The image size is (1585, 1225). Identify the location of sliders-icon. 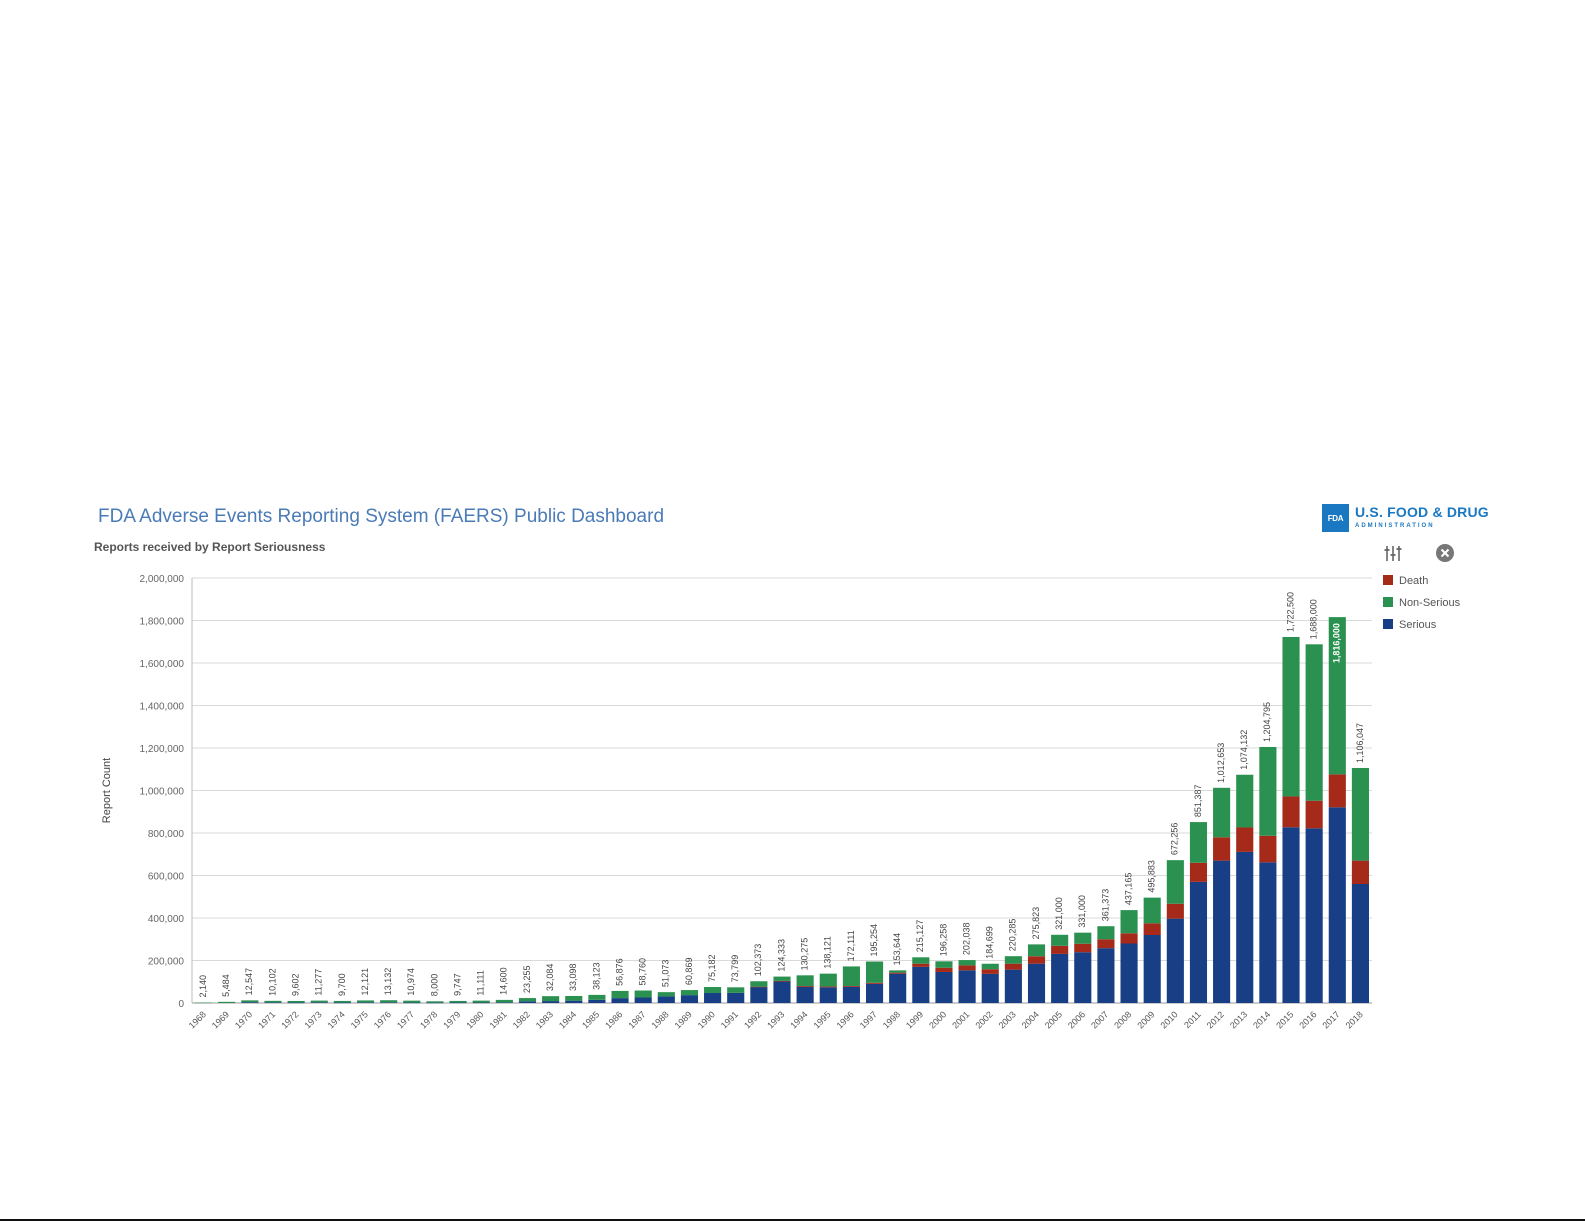
(1394, 553).